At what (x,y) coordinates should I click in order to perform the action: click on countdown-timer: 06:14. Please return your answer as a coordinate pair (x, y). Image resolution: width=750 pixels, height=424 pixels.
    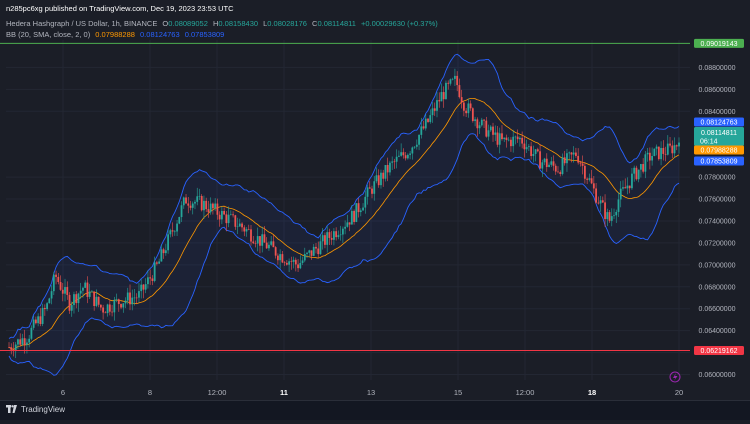
    Looking at the image, I should click on (709, 142).